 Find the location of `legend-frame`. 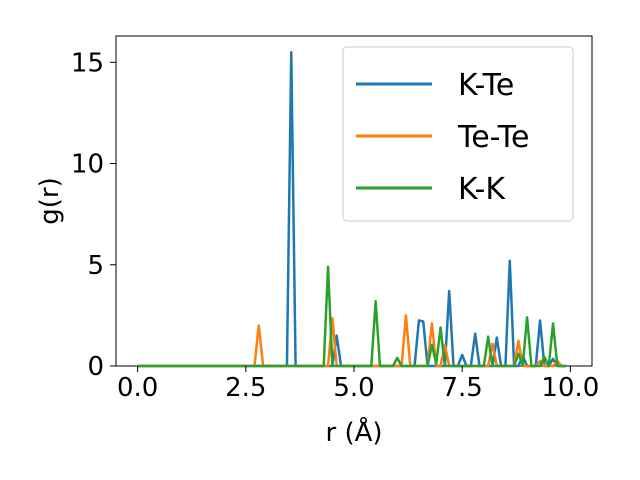

legend-frame is located at coordinates (458, 134).